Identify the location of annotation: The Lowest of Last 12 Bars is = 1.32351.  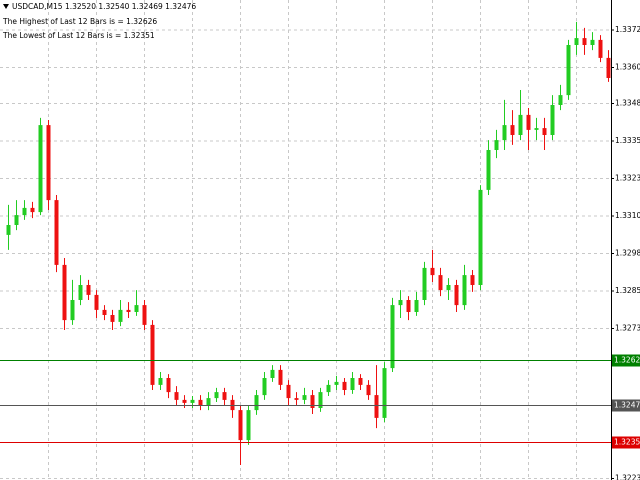
(78, 35).